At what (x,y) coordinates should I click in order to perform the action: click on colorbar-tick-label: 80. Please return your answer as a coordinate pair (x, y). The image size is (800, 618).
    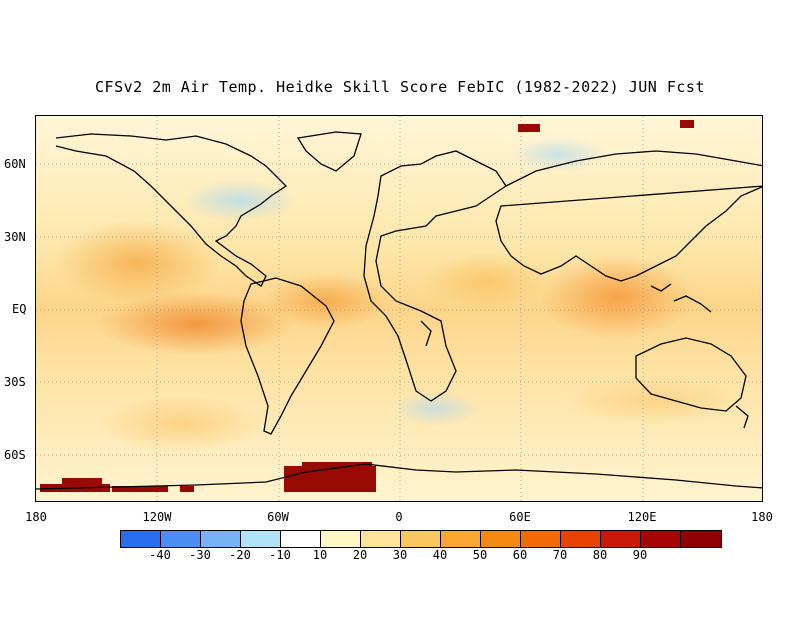
    Looking at the image, I should click on (600, 555).